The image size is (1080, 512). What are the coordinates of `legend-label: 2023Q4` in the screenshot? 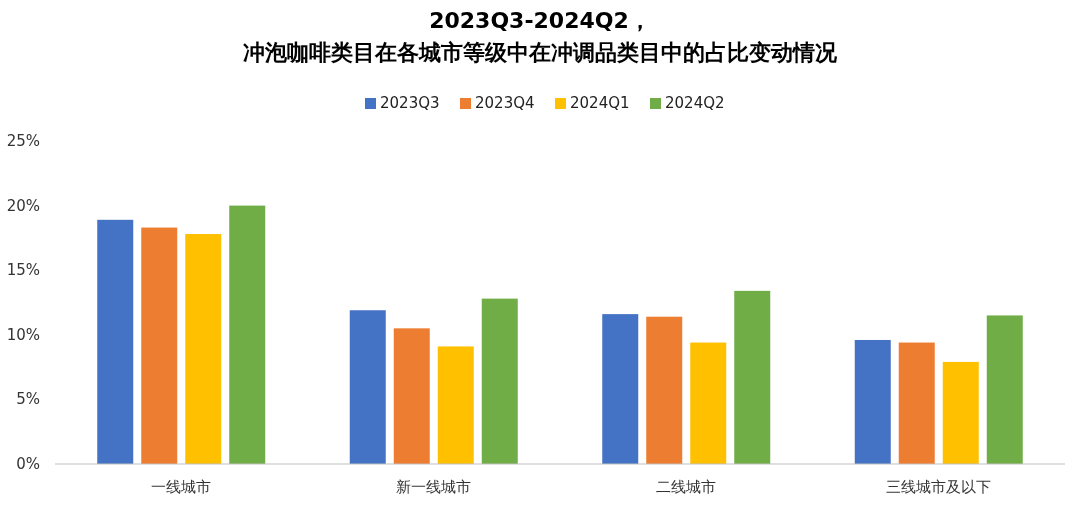 It's located at (505, 103).